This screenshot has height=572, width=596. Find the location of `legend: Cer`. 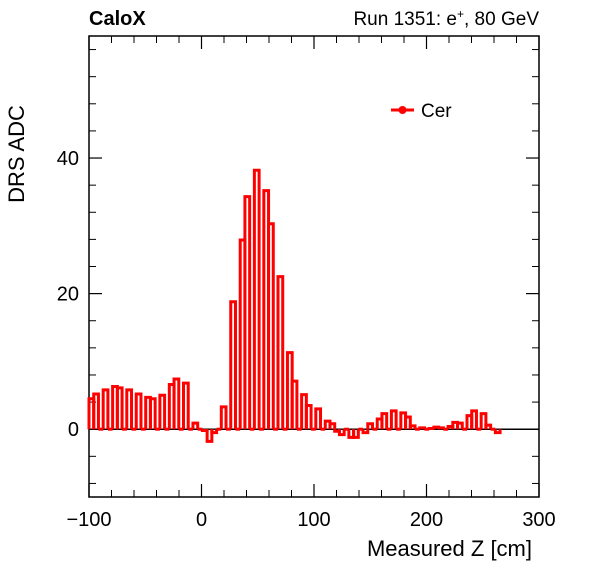

legend: Cer is located at coordinates (421, 111).